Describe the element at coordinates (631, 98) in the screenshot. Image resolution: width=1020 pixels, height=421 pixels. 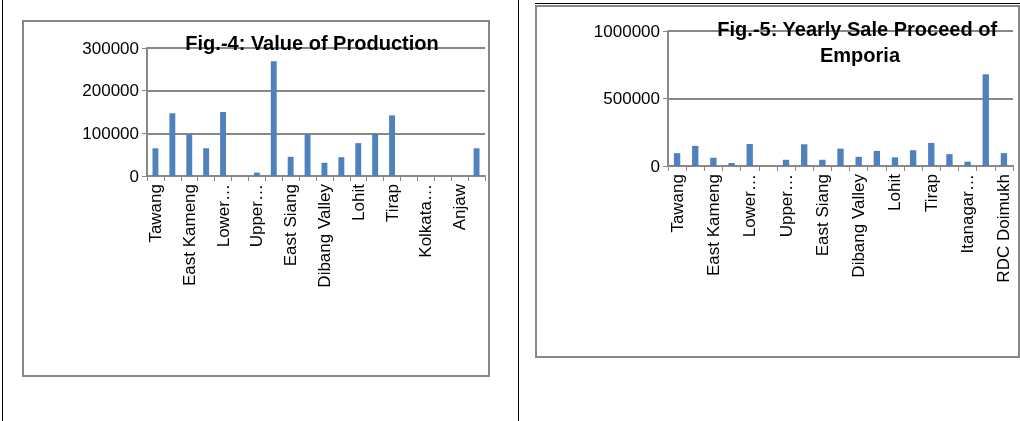
I see `y-tick-label: 500000` at that location.